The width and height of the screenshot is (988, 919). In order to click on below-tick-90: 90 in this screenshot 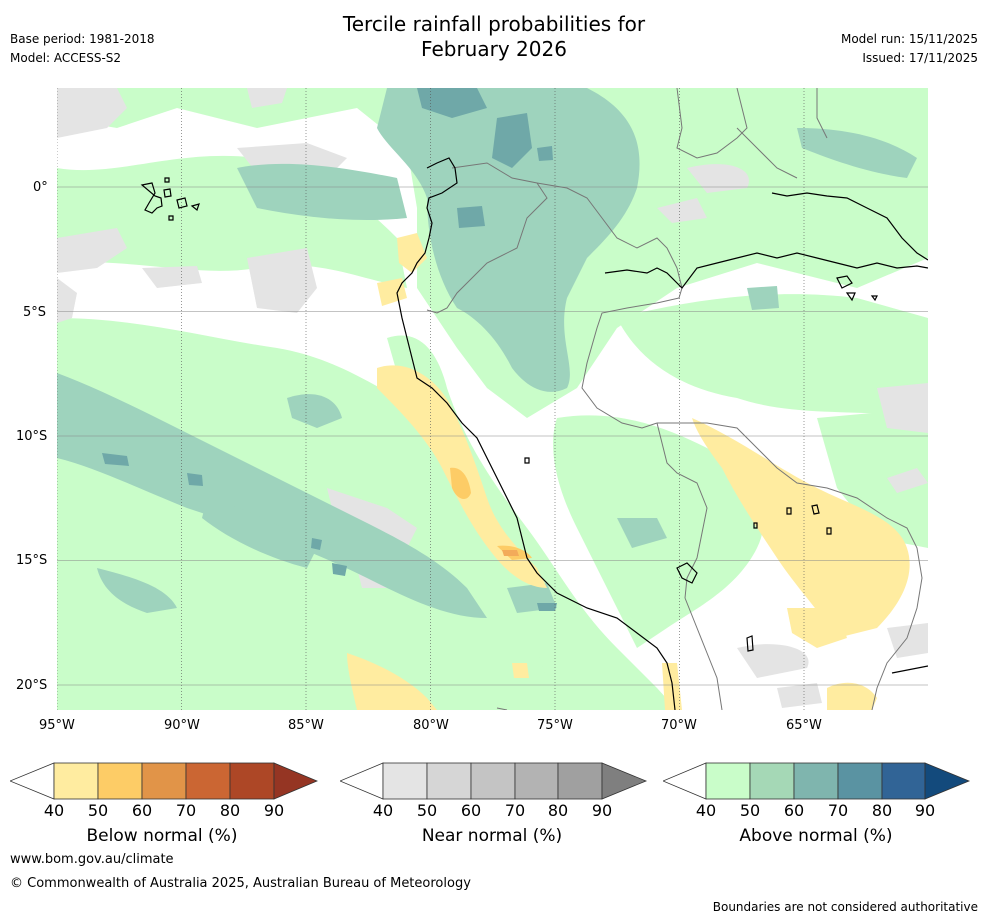, I will do `click(274, 810)`.